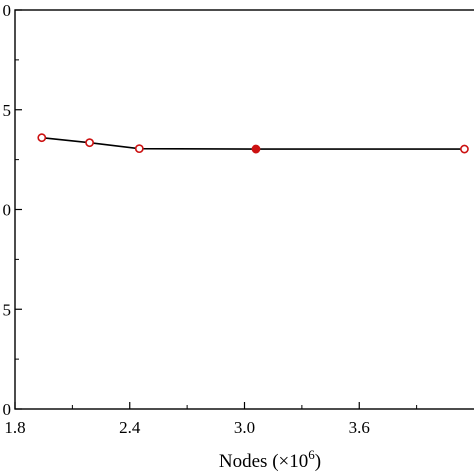 The height and width of the screenshot is (474, 474). I want to click on x-tick-label: 2.4, so click(130, 427).